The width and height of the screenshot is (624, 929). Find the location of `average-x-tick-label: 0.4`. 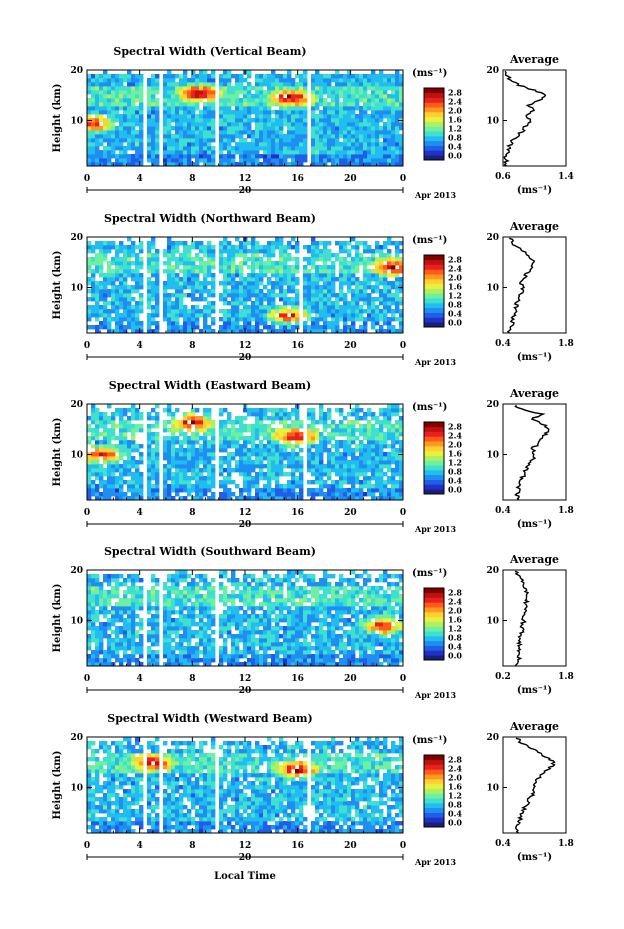

average-x-tick-label: 0.4 is located at coordinates (503, 344).